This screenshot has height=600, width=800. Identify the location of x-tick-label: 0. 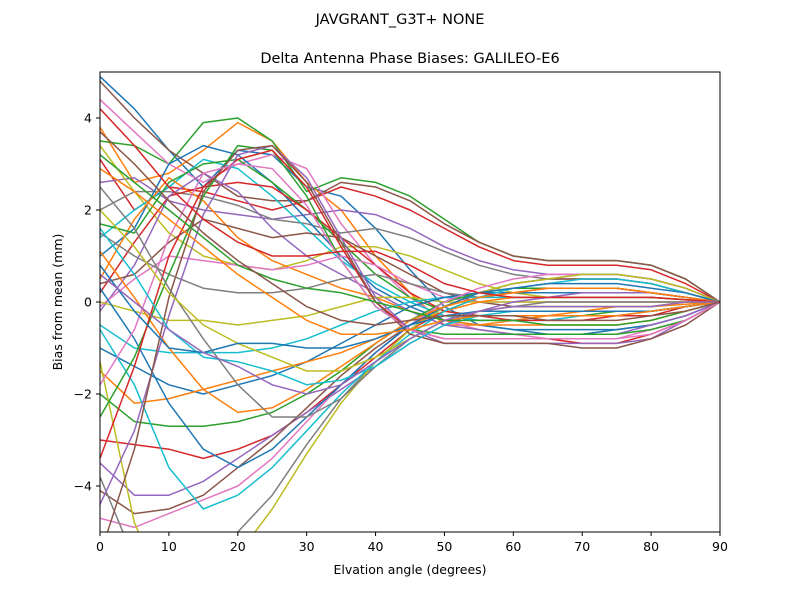
(100, 546).